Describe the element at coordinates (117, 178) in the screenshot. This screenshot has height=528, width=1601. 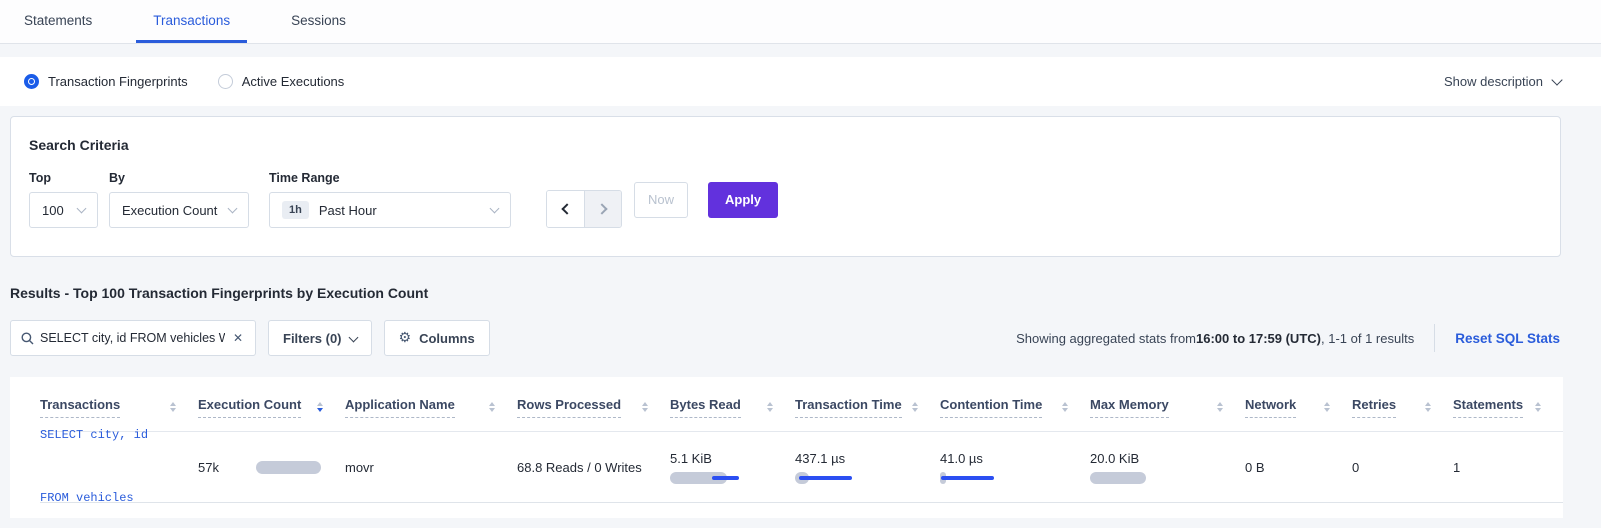
I see `by-label: By` at that location.